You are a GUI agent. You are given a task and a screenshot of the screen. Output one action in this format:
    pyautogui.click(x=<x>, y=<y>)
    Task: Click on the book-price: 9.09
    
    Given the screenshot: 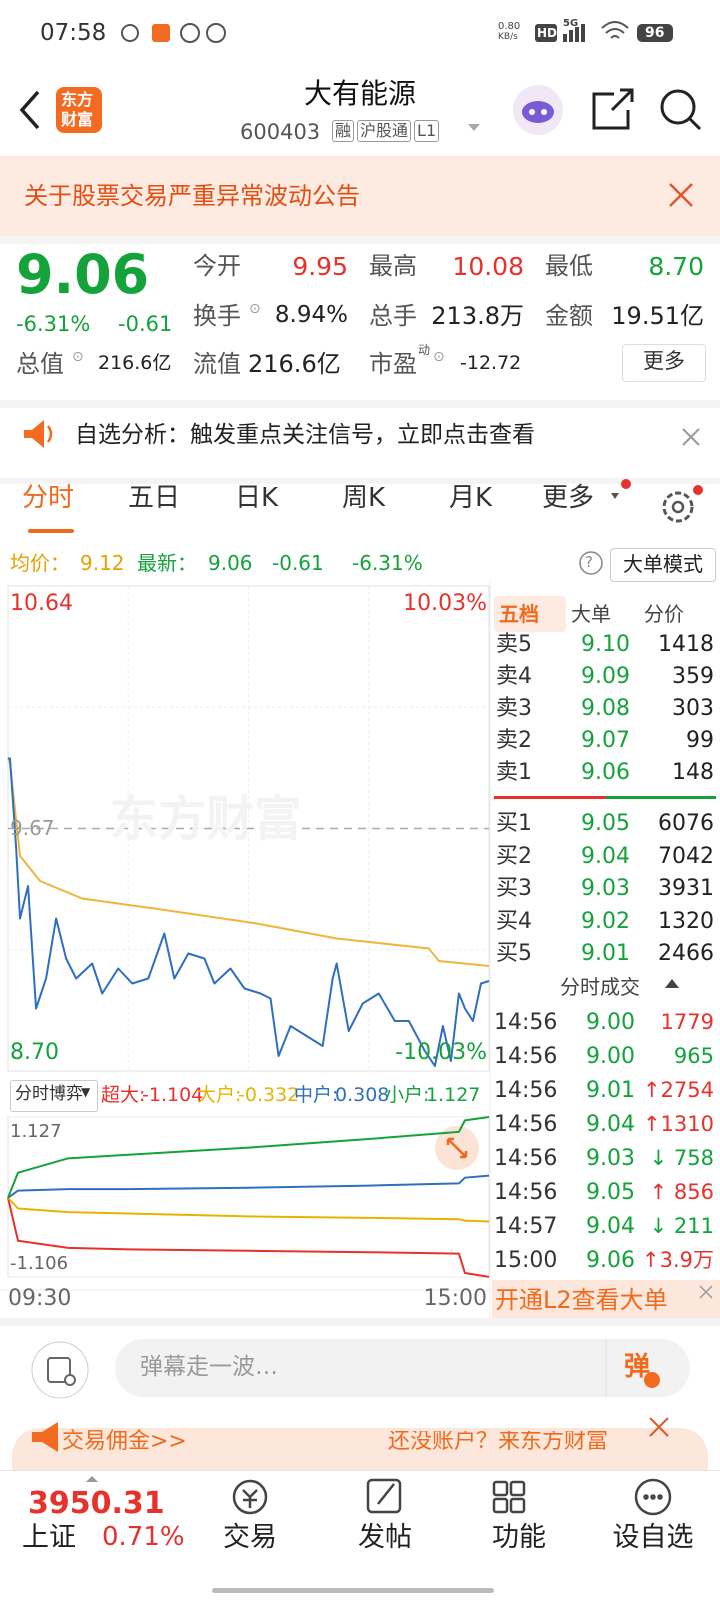 What is the action you would take?
    pyautogui.click(x=605, y=676)
    